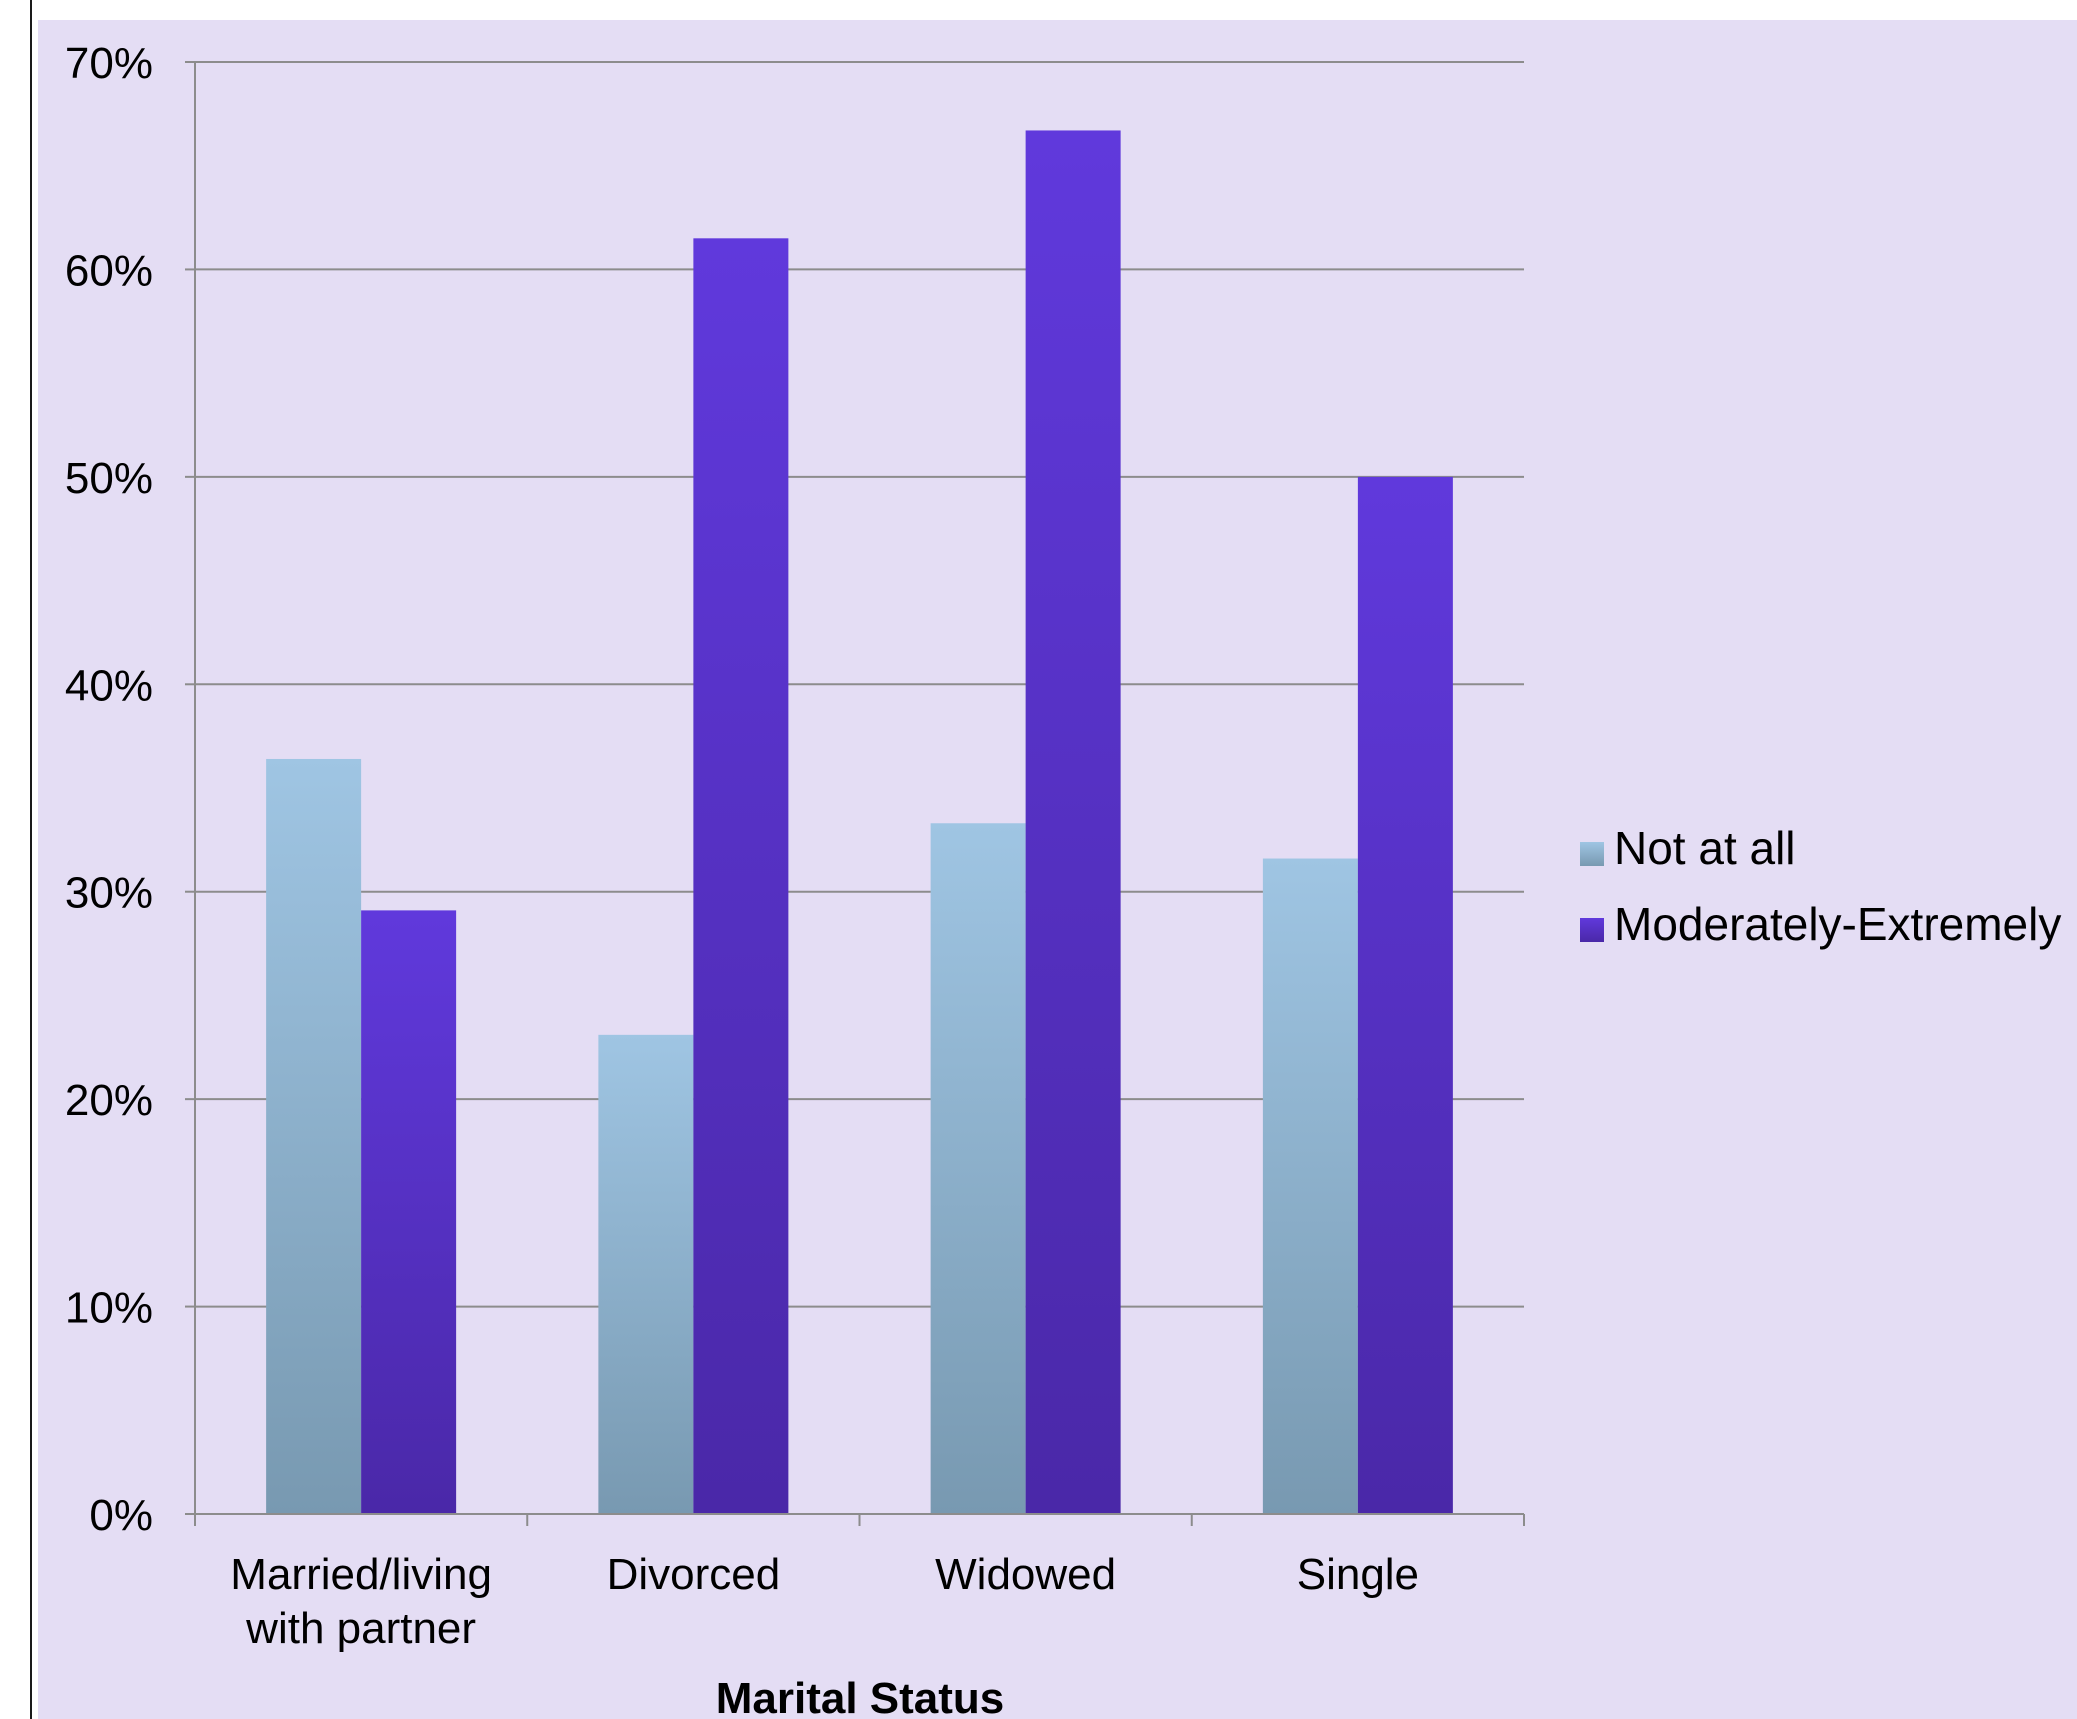 This screenshot has height=1719, width=2077. What do you see at coordinates (109, 478) in the screenshot?
I see `y-tick-label: 50%` at bounding box center [109, 478].